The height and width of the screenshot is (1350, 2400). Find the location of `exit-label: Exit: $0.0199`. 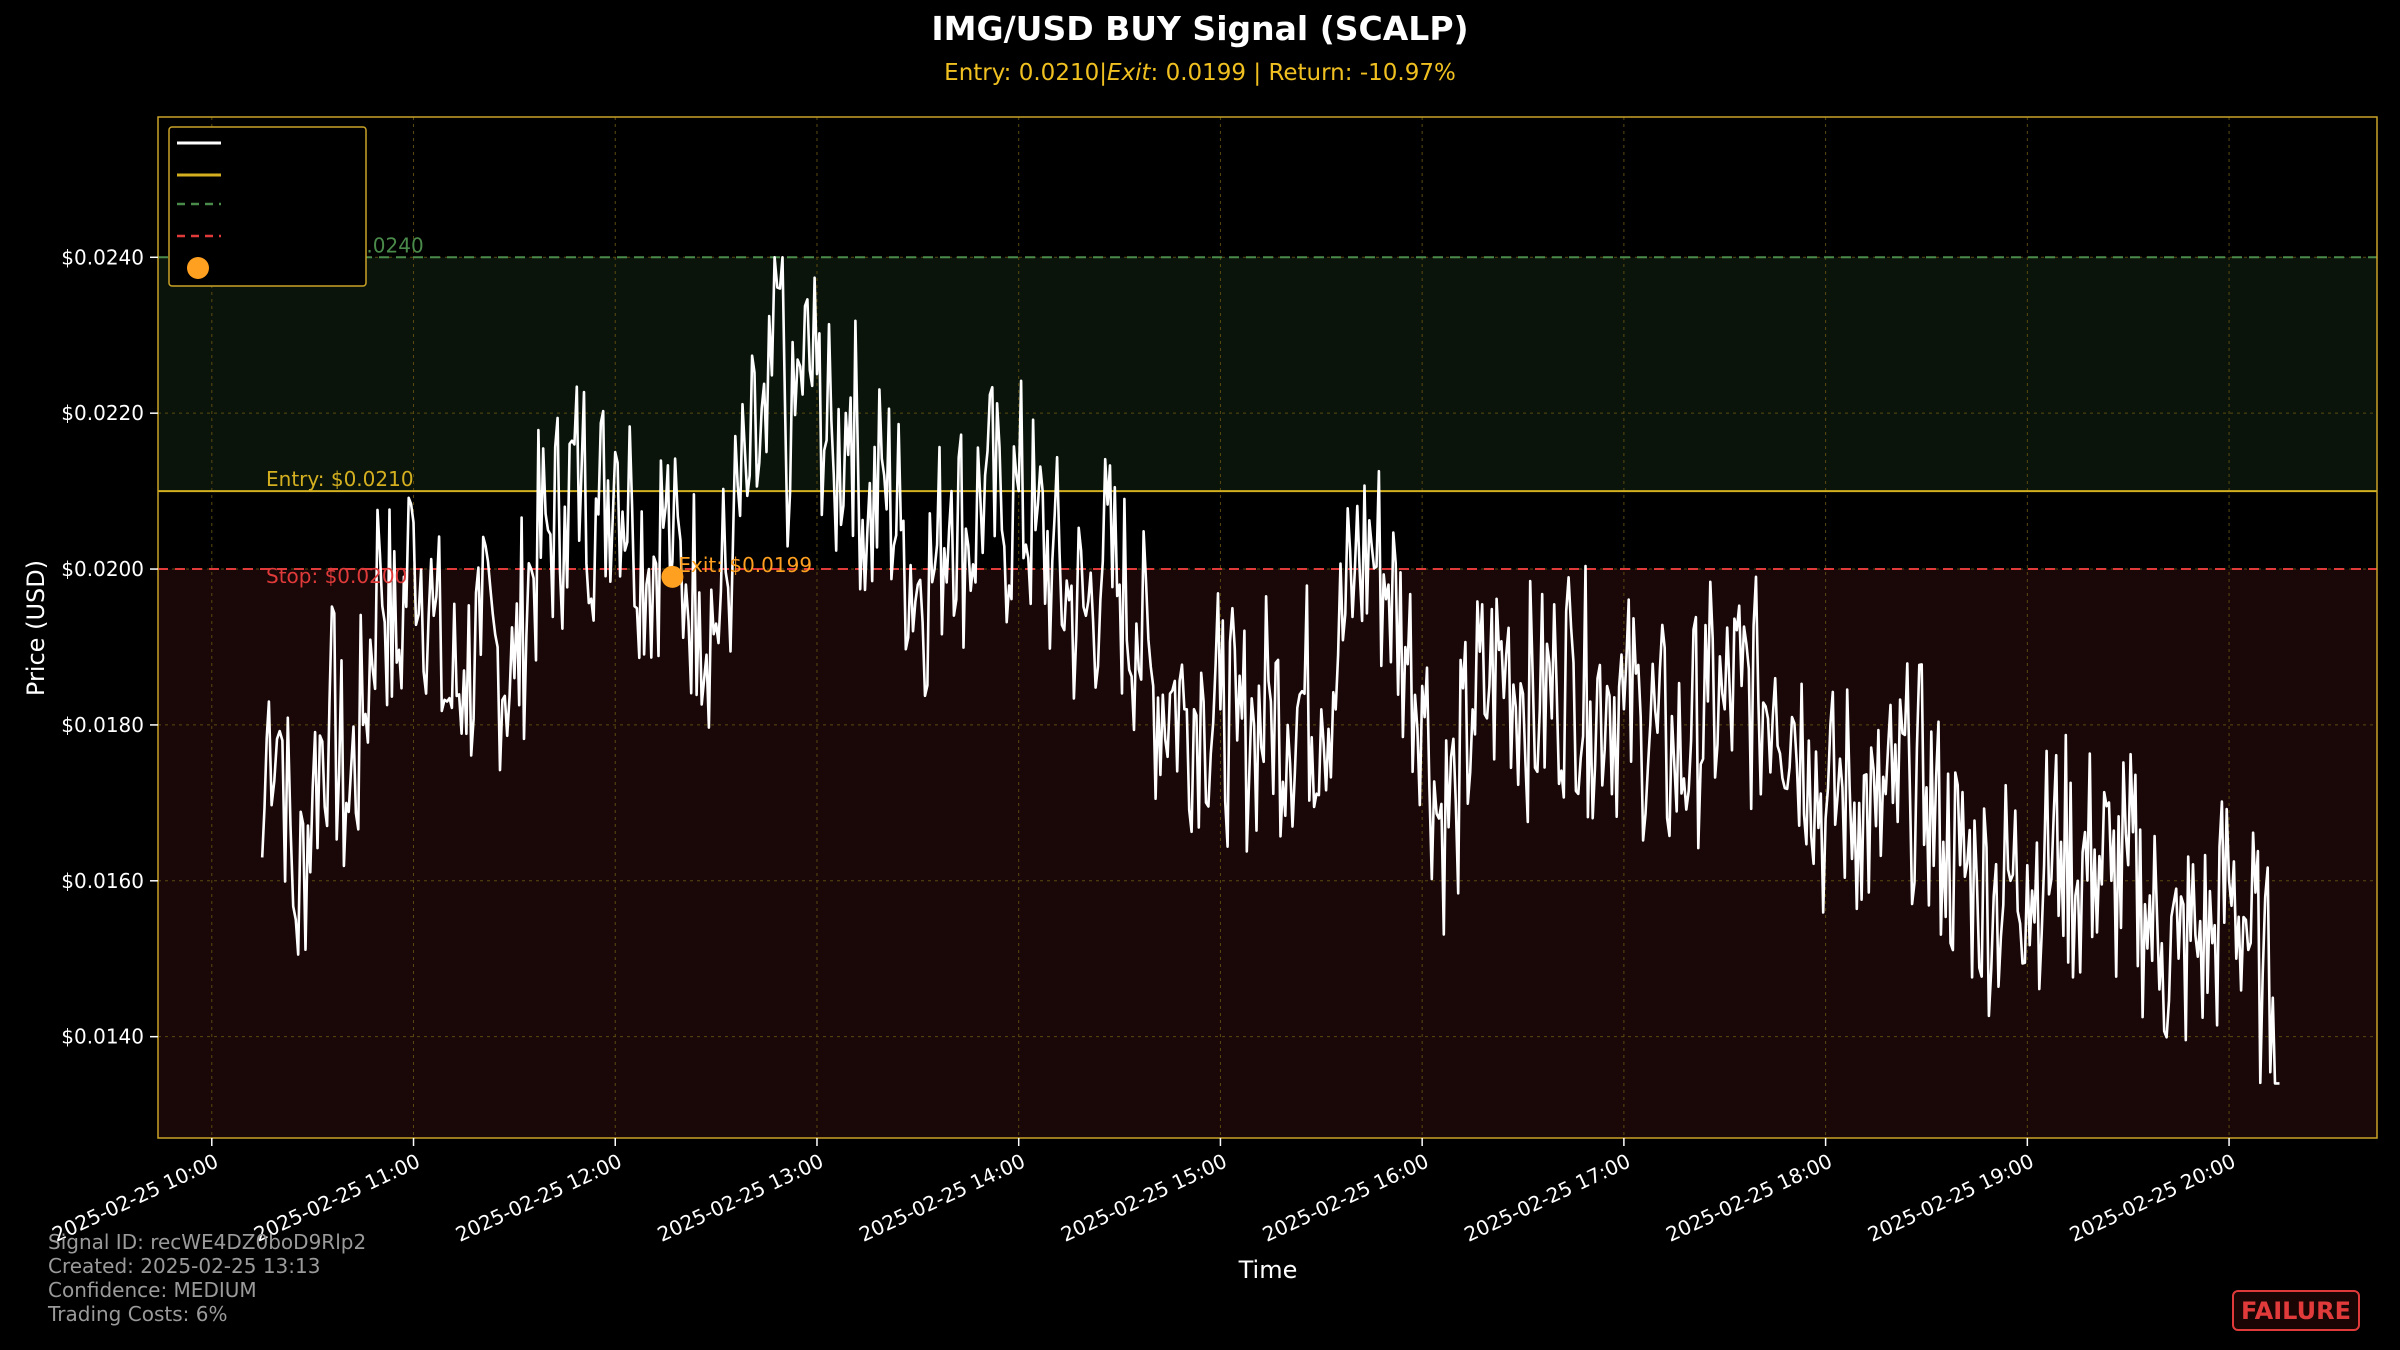

exit-label: Exit: $0.0199 is located at coordinates (745, 565).